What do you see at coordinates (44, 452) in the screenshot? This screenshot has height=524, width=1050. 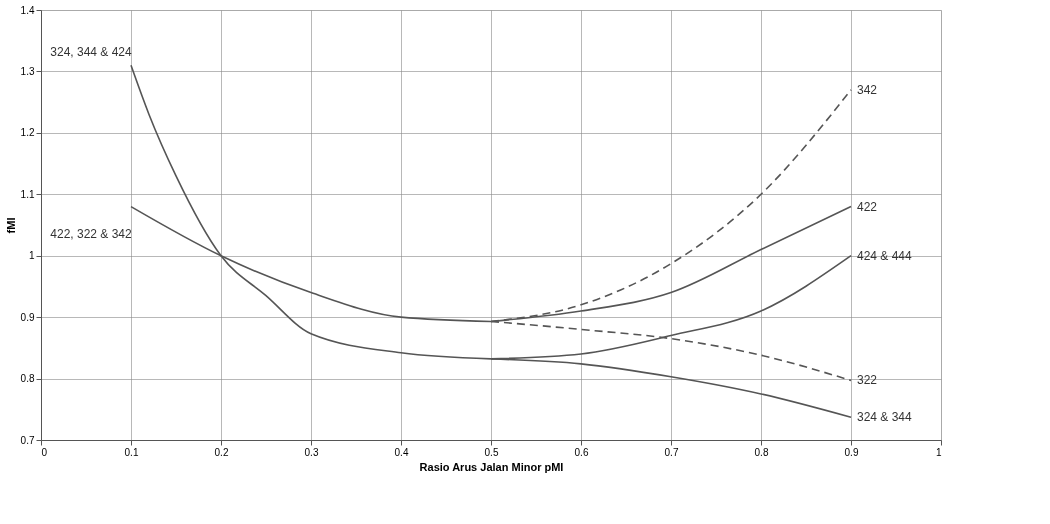 I see `x-tick-label: 0` at bounding box center [44, 452].